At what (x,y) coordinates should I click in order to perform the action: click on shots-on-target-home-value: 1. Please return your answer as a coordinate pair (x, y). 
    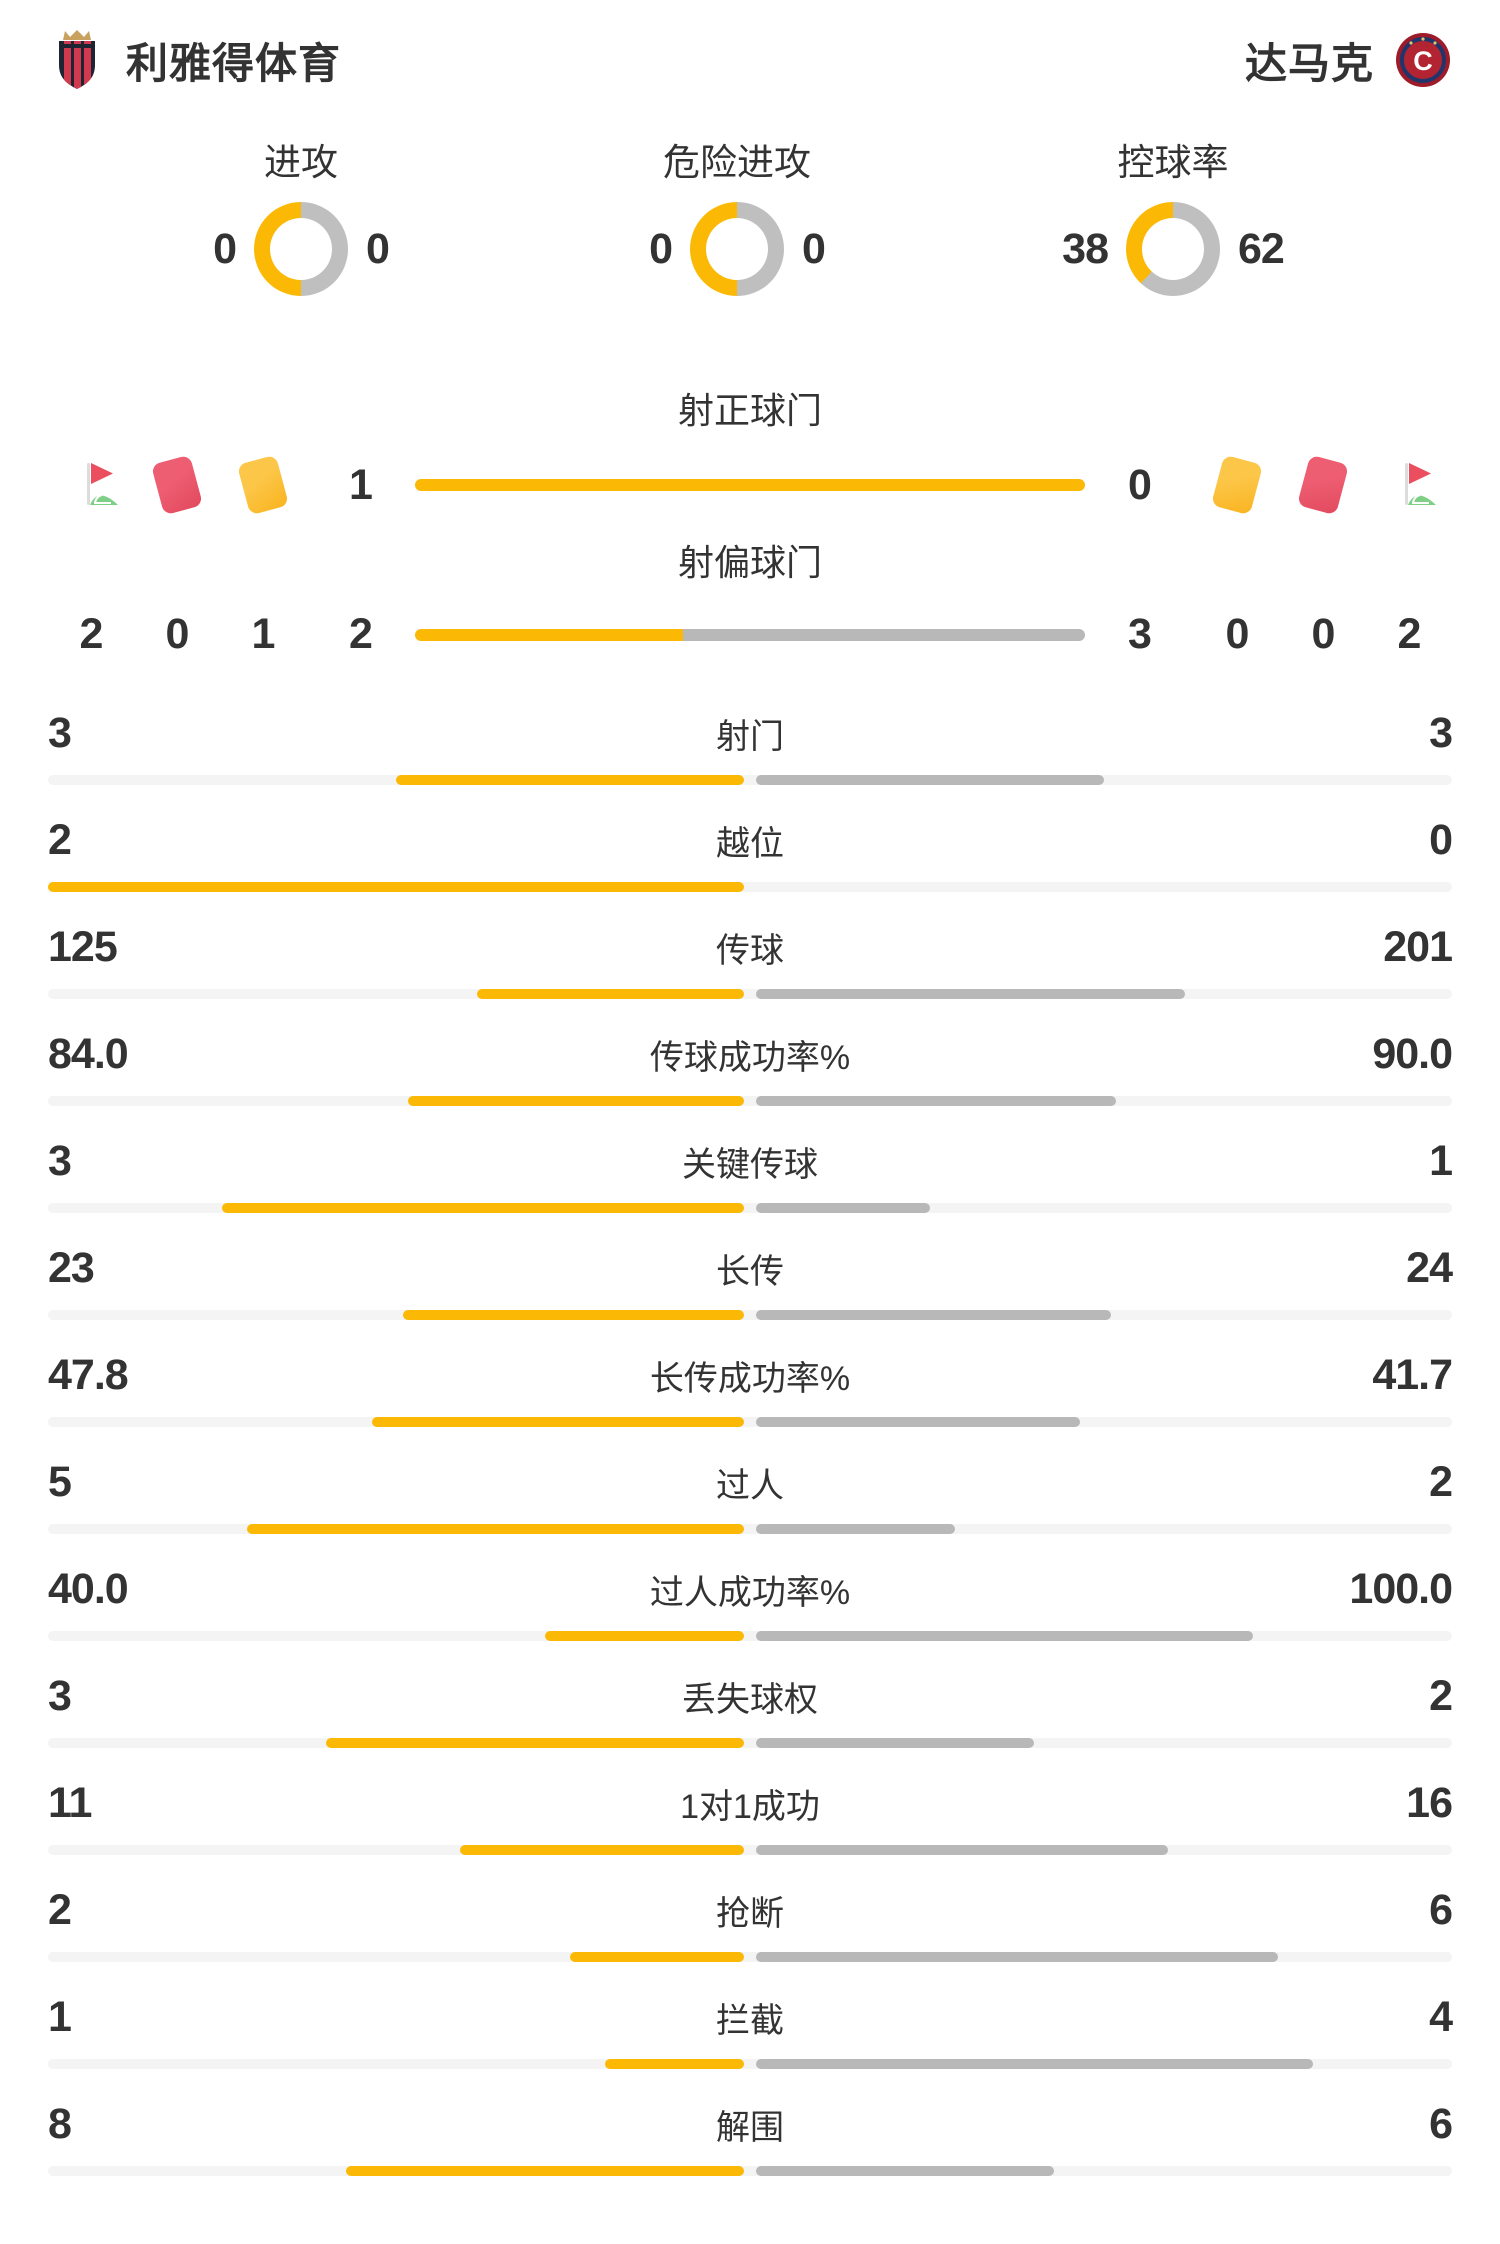
    Looking at the image, I should click on (361, 484).